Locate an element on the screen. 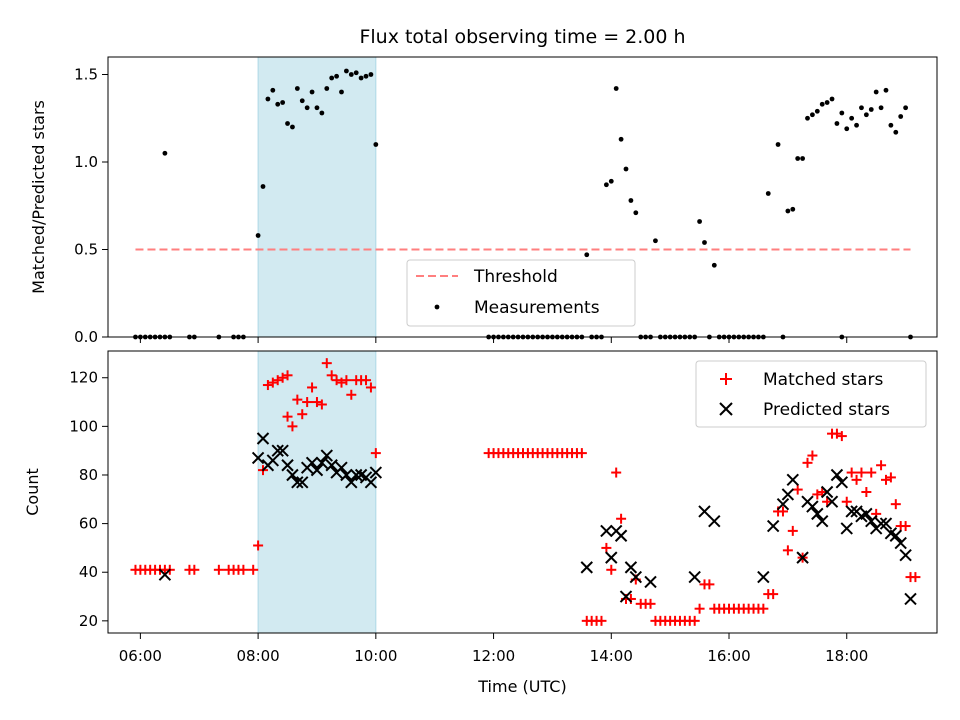 This screenshot has width=960, height=720. bottom-legend: Matched stars Predicted stars is located at coordinates (811, 394).